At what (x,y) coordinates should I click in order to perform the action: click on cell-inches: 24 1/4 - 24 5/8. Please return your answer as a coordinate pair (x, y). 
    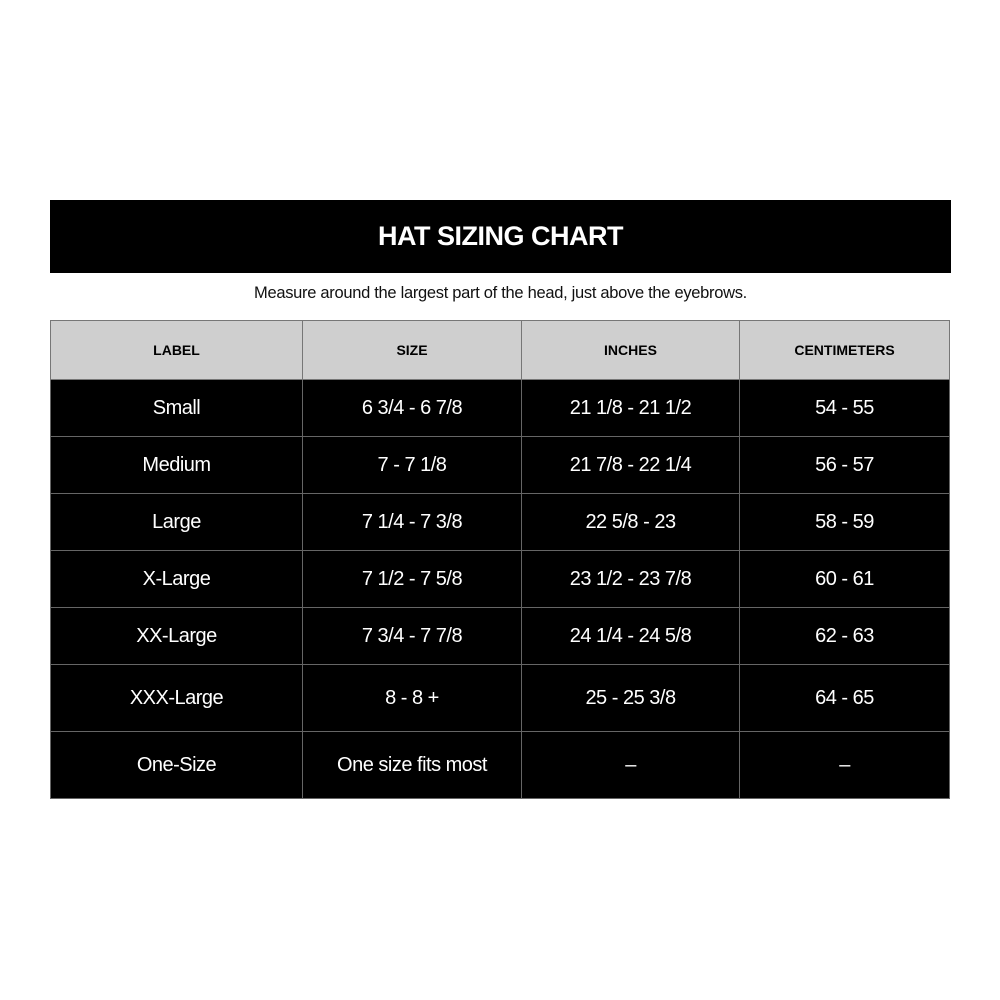
    Looking at the image, I should click on (630, 636).